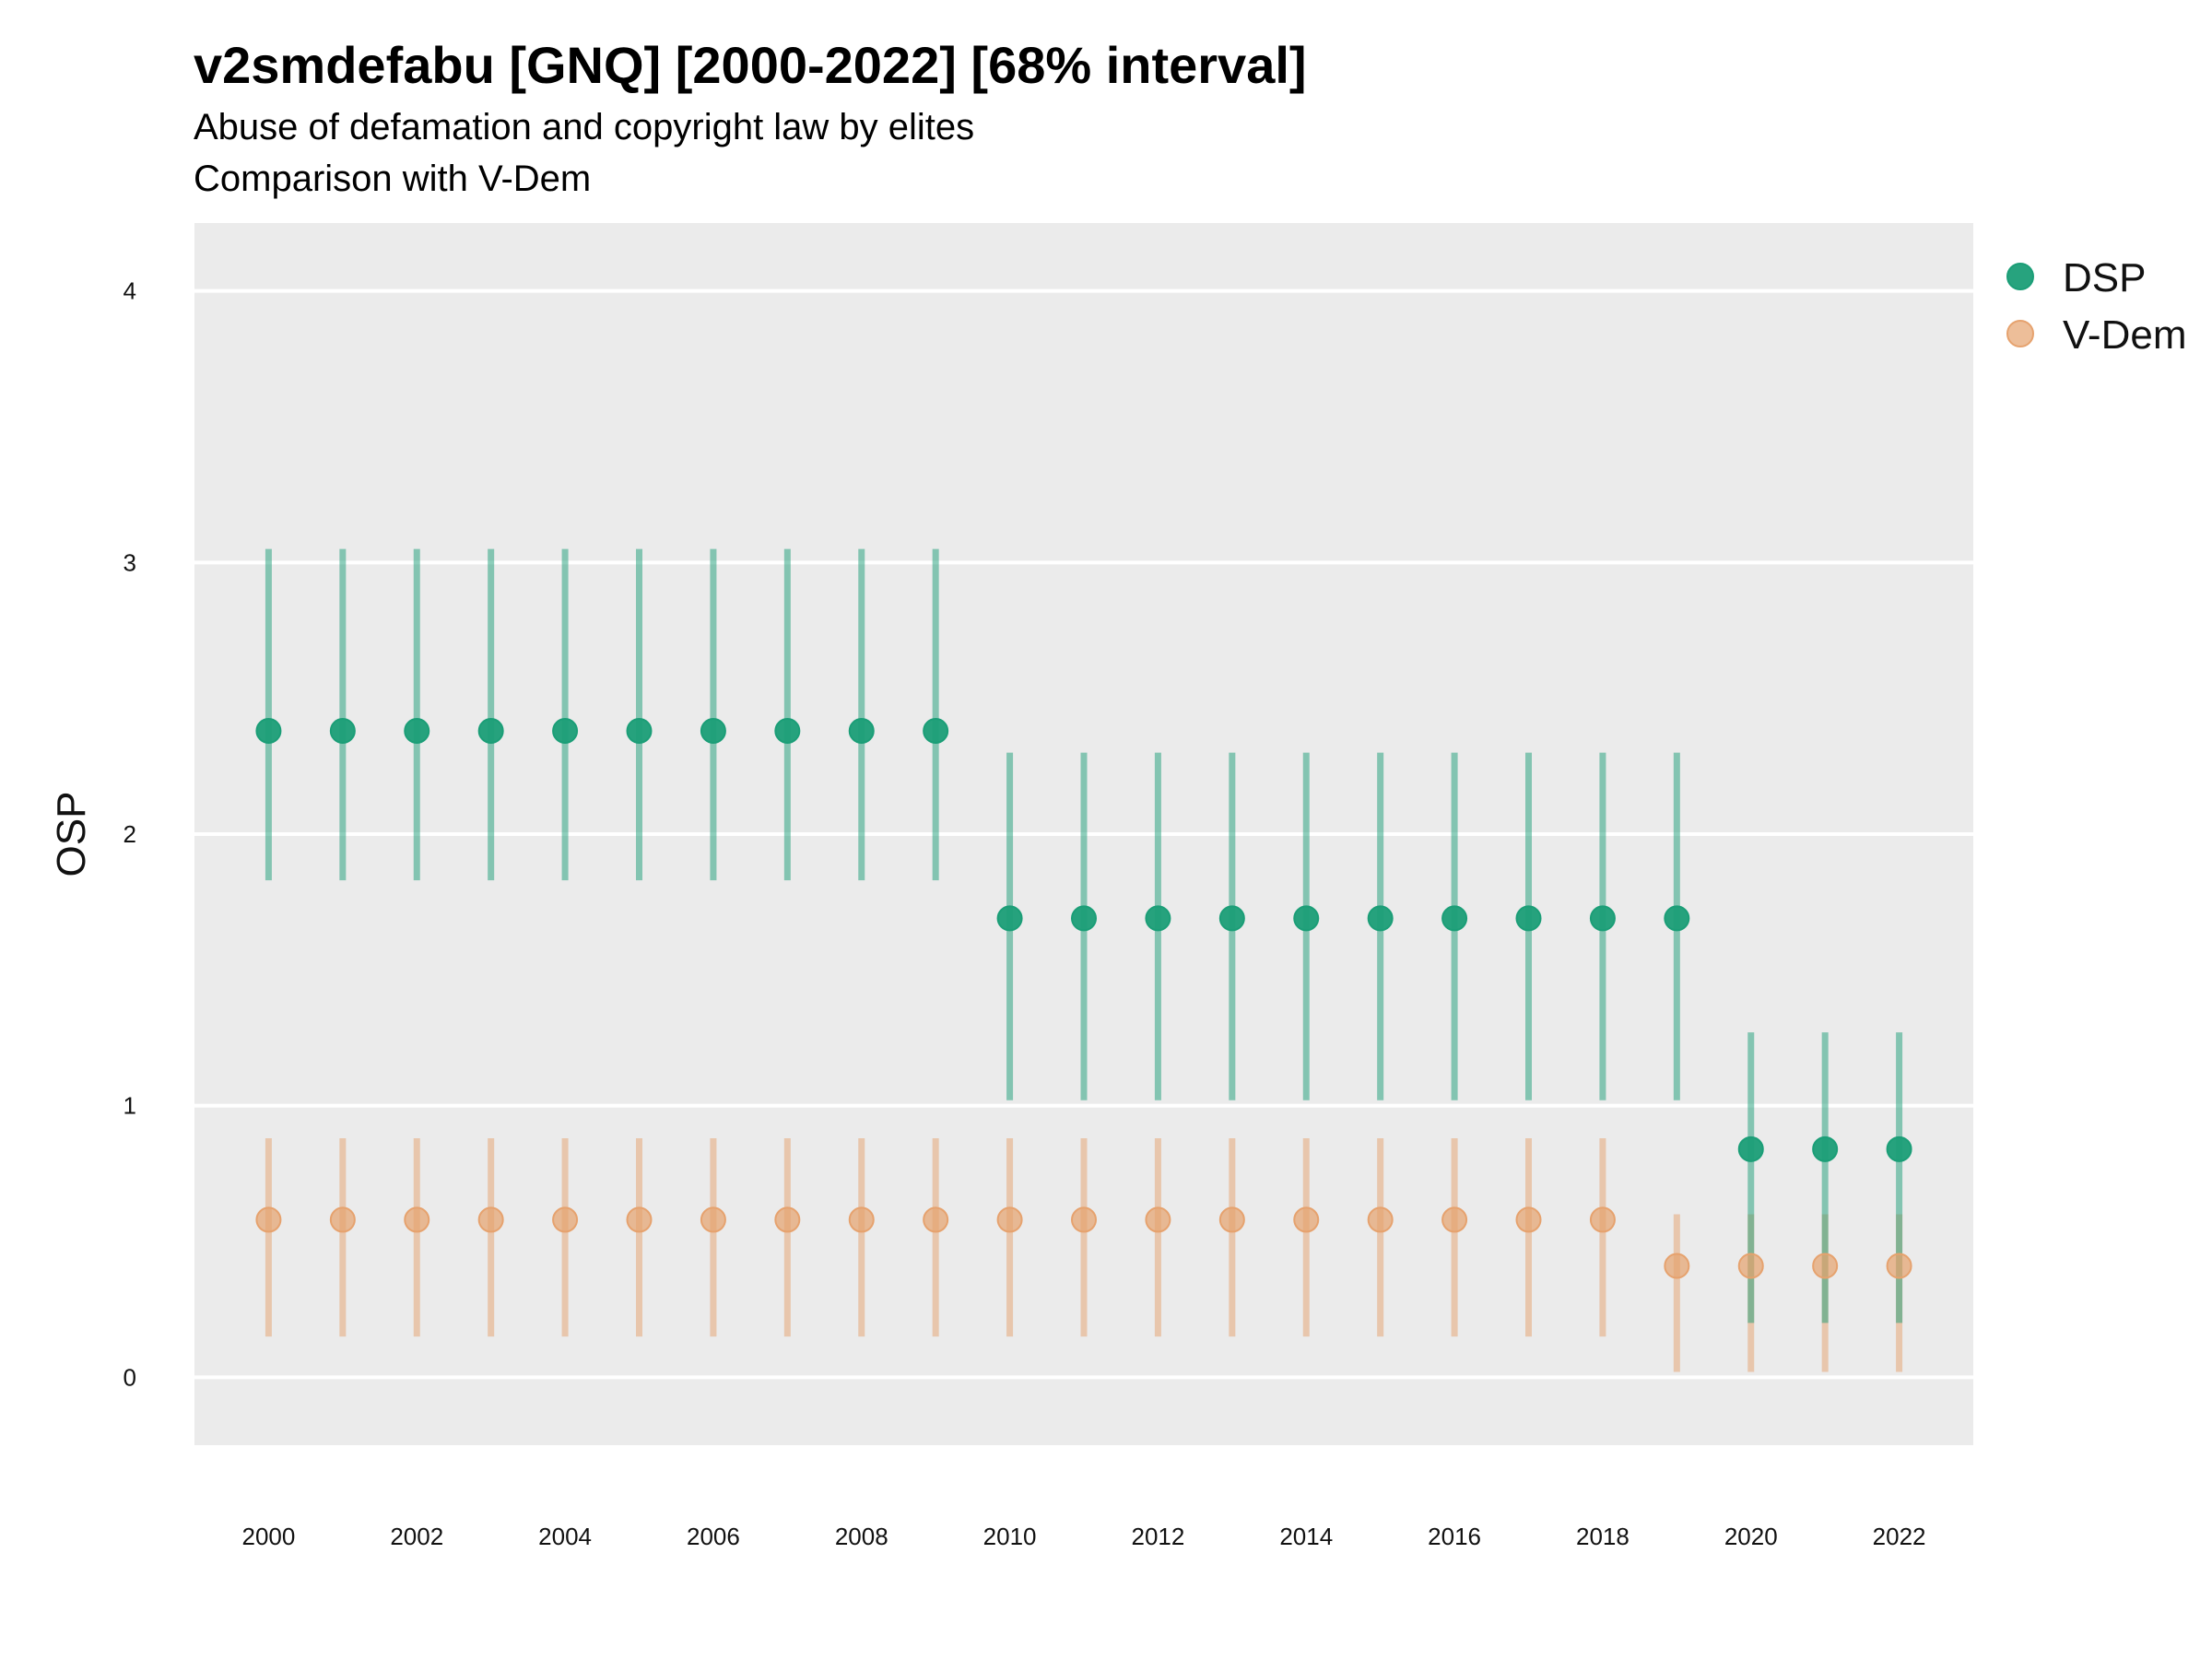 The width and height of the screenshot is (2212, 1659). What do you see at coordinates (1751, 1536) in the screenshot?
I see `x-tick-label: 2020` at bounding box center [1751, 1536].